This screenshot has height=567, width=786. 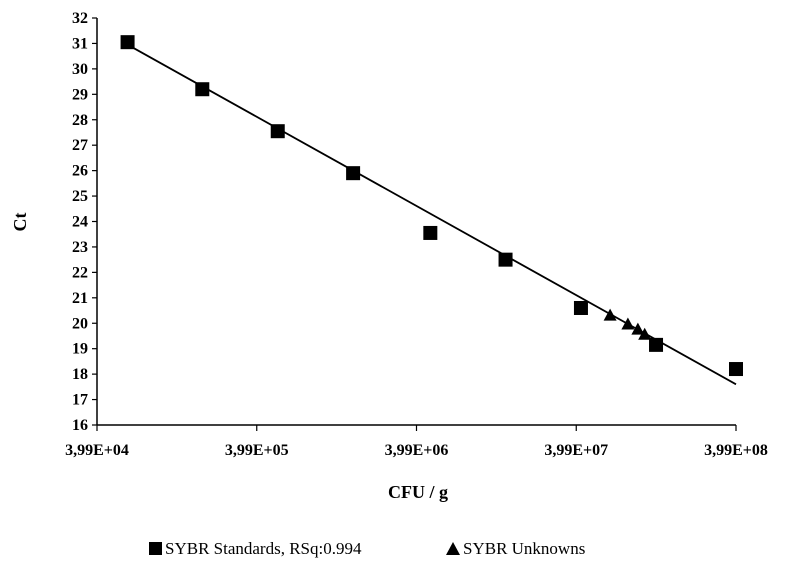 I want to click on y-tick-label: 29, so click(x=80, y=94).